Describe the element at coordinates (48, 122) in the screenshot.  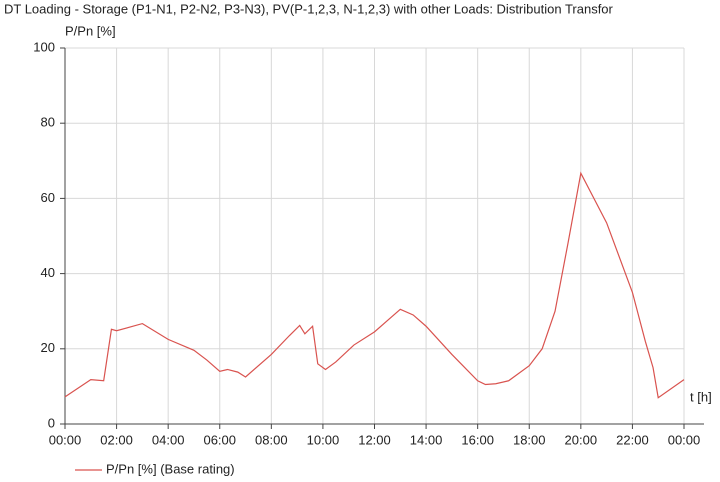
I see `y-tick-label: 80` at that location.